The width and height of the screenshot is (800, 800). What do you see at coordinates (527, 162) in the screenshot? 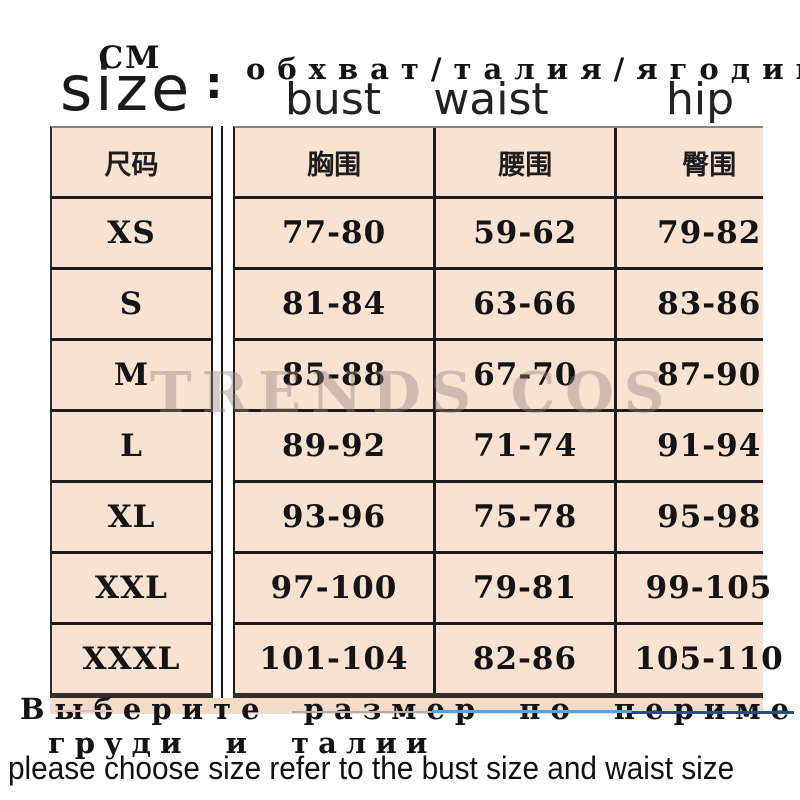
I see `cn-header-waist: 腰围` at bounding box center [527, 162].